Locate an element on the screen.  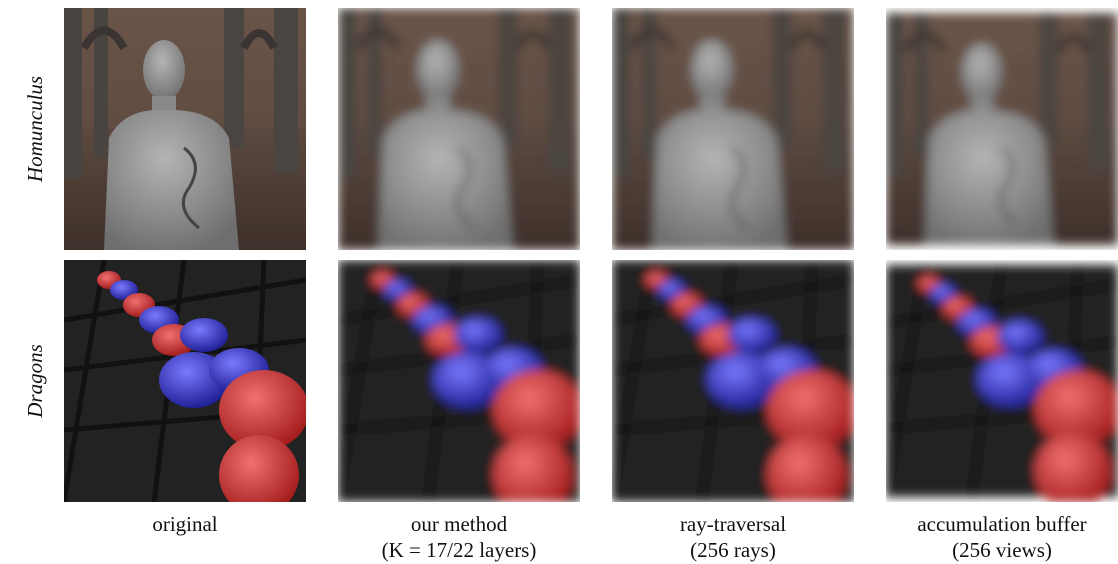
column-caption: (256 views) is located at coordinates (1002, 550).